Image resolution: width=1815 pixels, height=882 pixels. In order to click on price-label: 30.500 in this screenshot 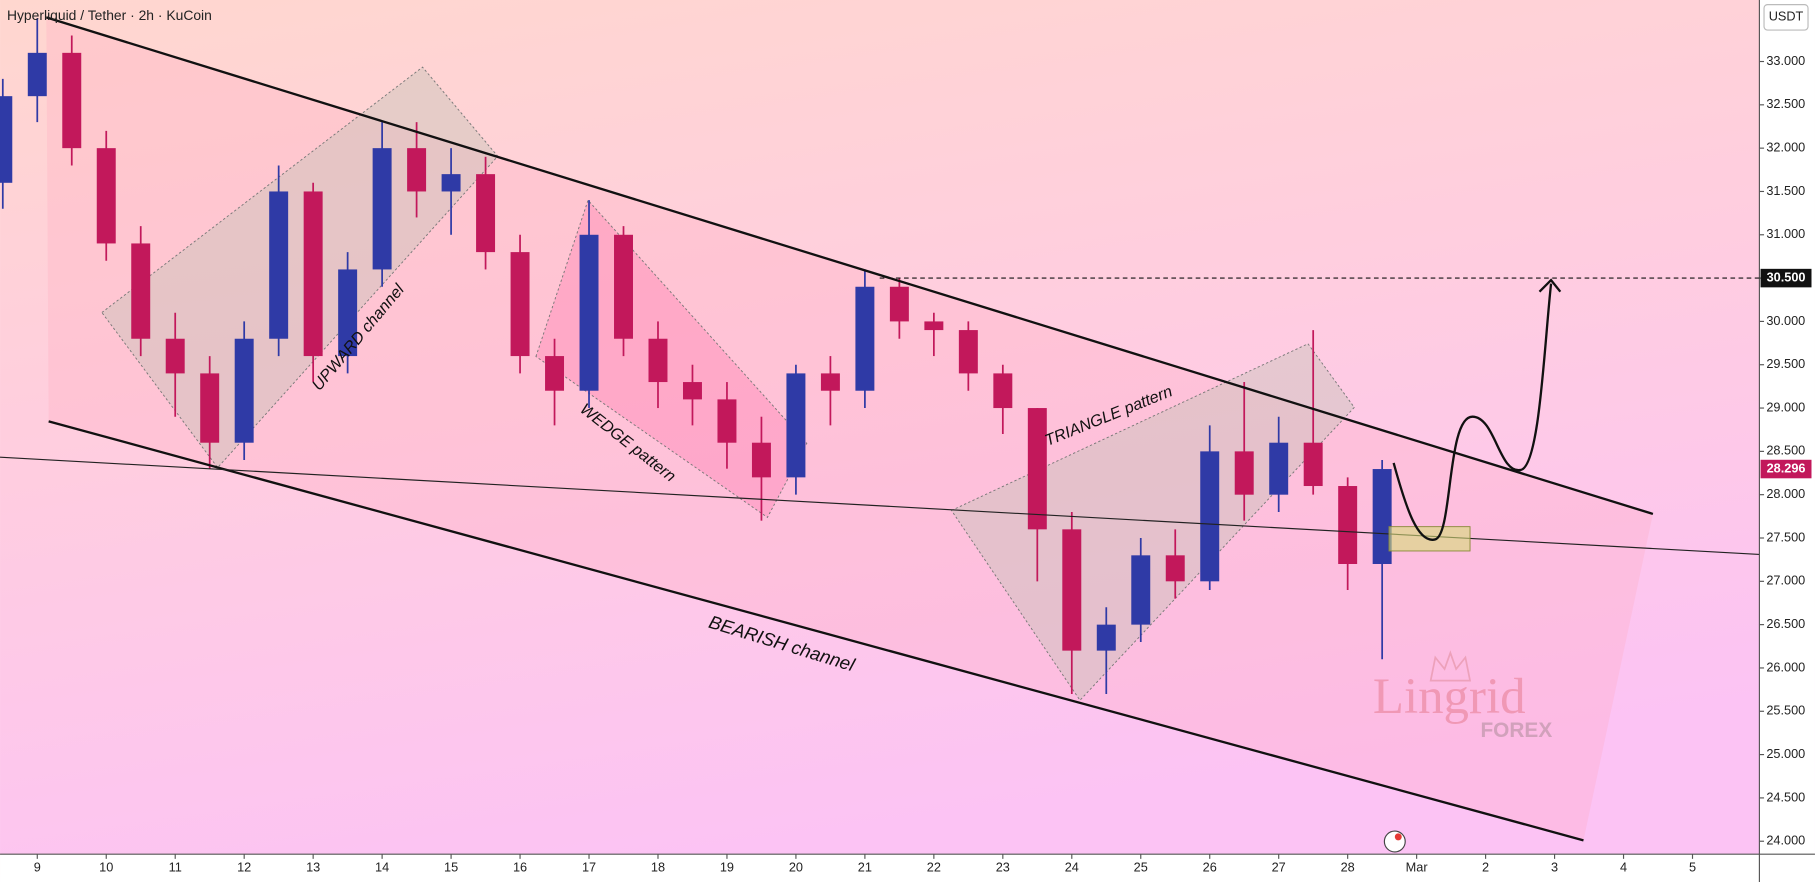, I will do `click(1786, 276)`.